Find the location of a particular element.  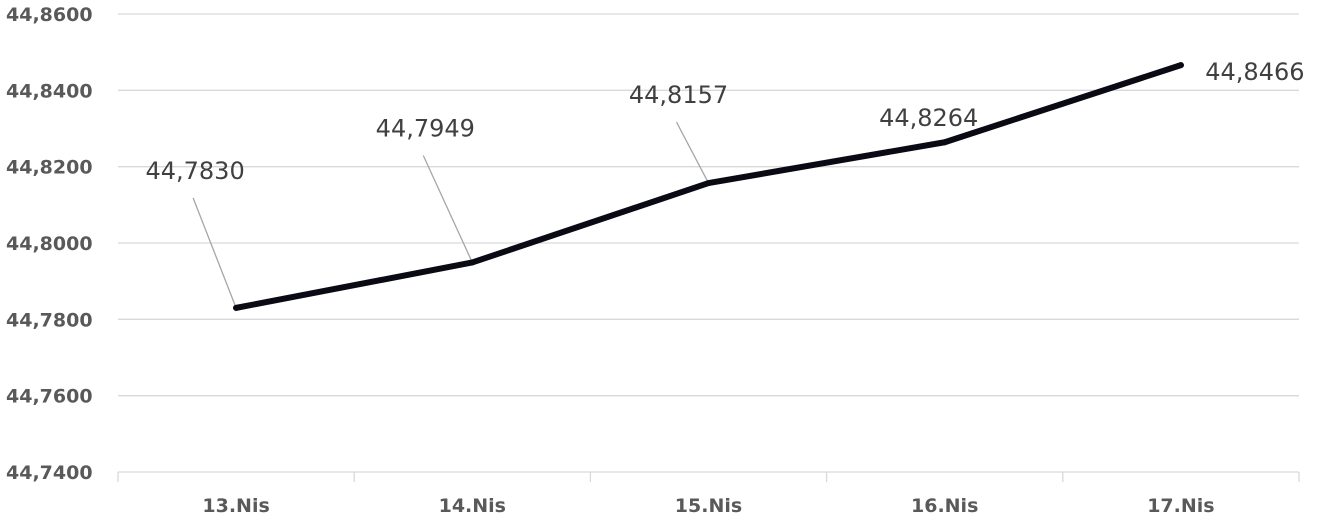

x-tick-label: 14.Nis is located at coordinates (472, 506).